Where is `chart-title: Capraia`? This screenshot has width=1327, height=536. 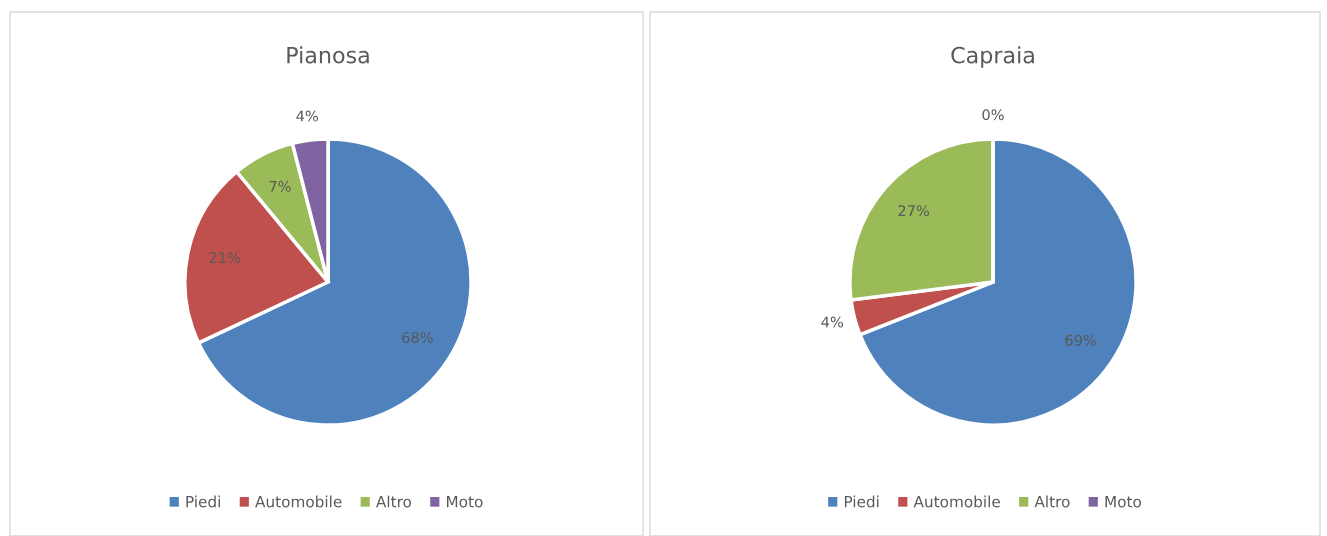 chart-title: Capraia is located at coordinates (992, 57).